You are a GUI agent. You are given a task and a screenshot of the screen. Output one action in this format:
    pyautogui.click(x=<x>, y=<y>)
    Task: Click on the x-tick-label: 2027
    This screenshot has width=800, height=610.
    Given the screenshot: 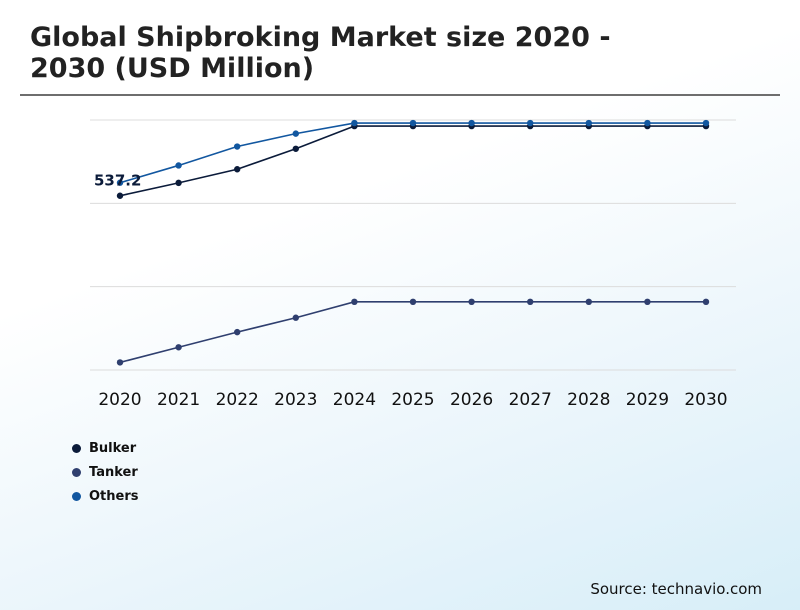 What is the action you would take?
    pyautogui.click(x=530, y=400)
    